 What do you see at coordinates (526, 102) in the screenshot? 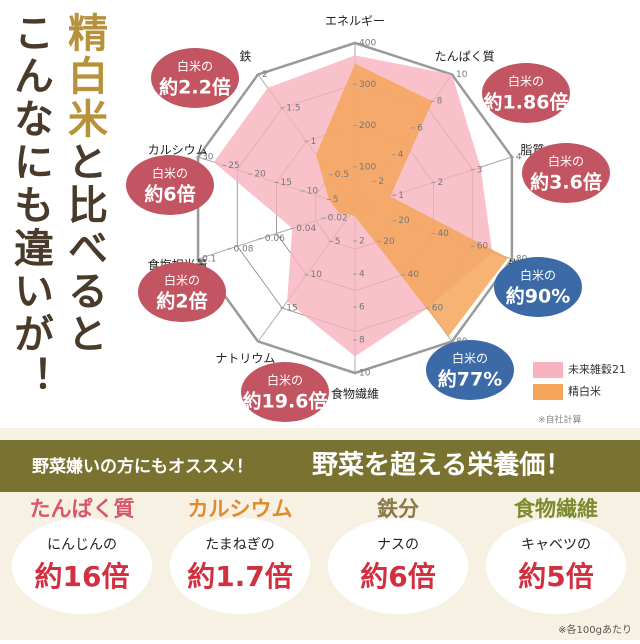
I see `callout-value: 約1.86倍` at bounding box center [526, 102].